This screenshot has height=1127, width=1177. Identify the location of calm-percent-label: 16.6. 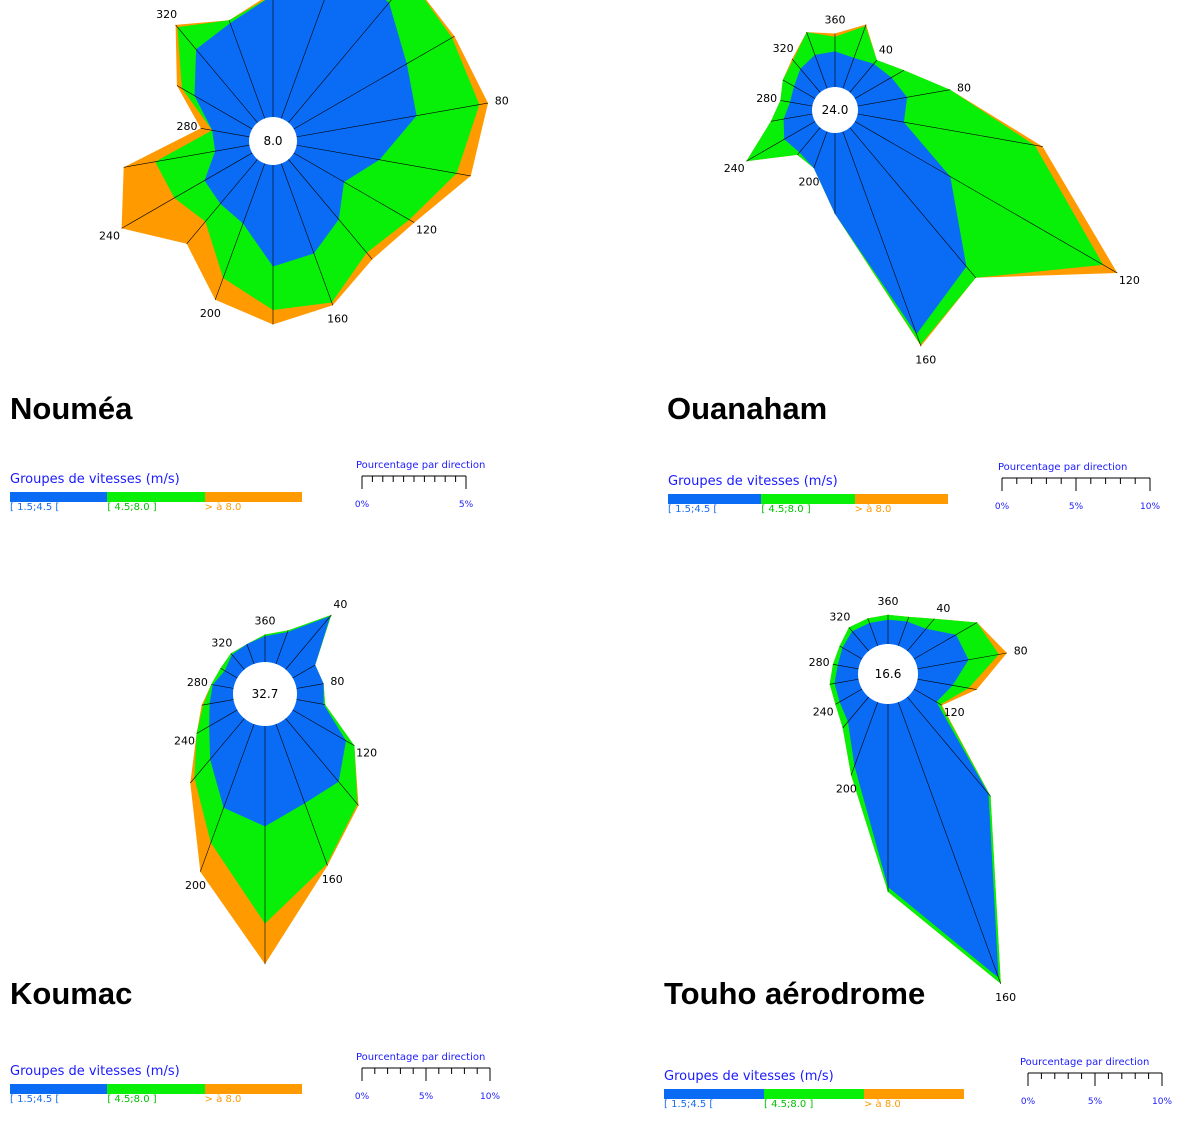
(888, 674).